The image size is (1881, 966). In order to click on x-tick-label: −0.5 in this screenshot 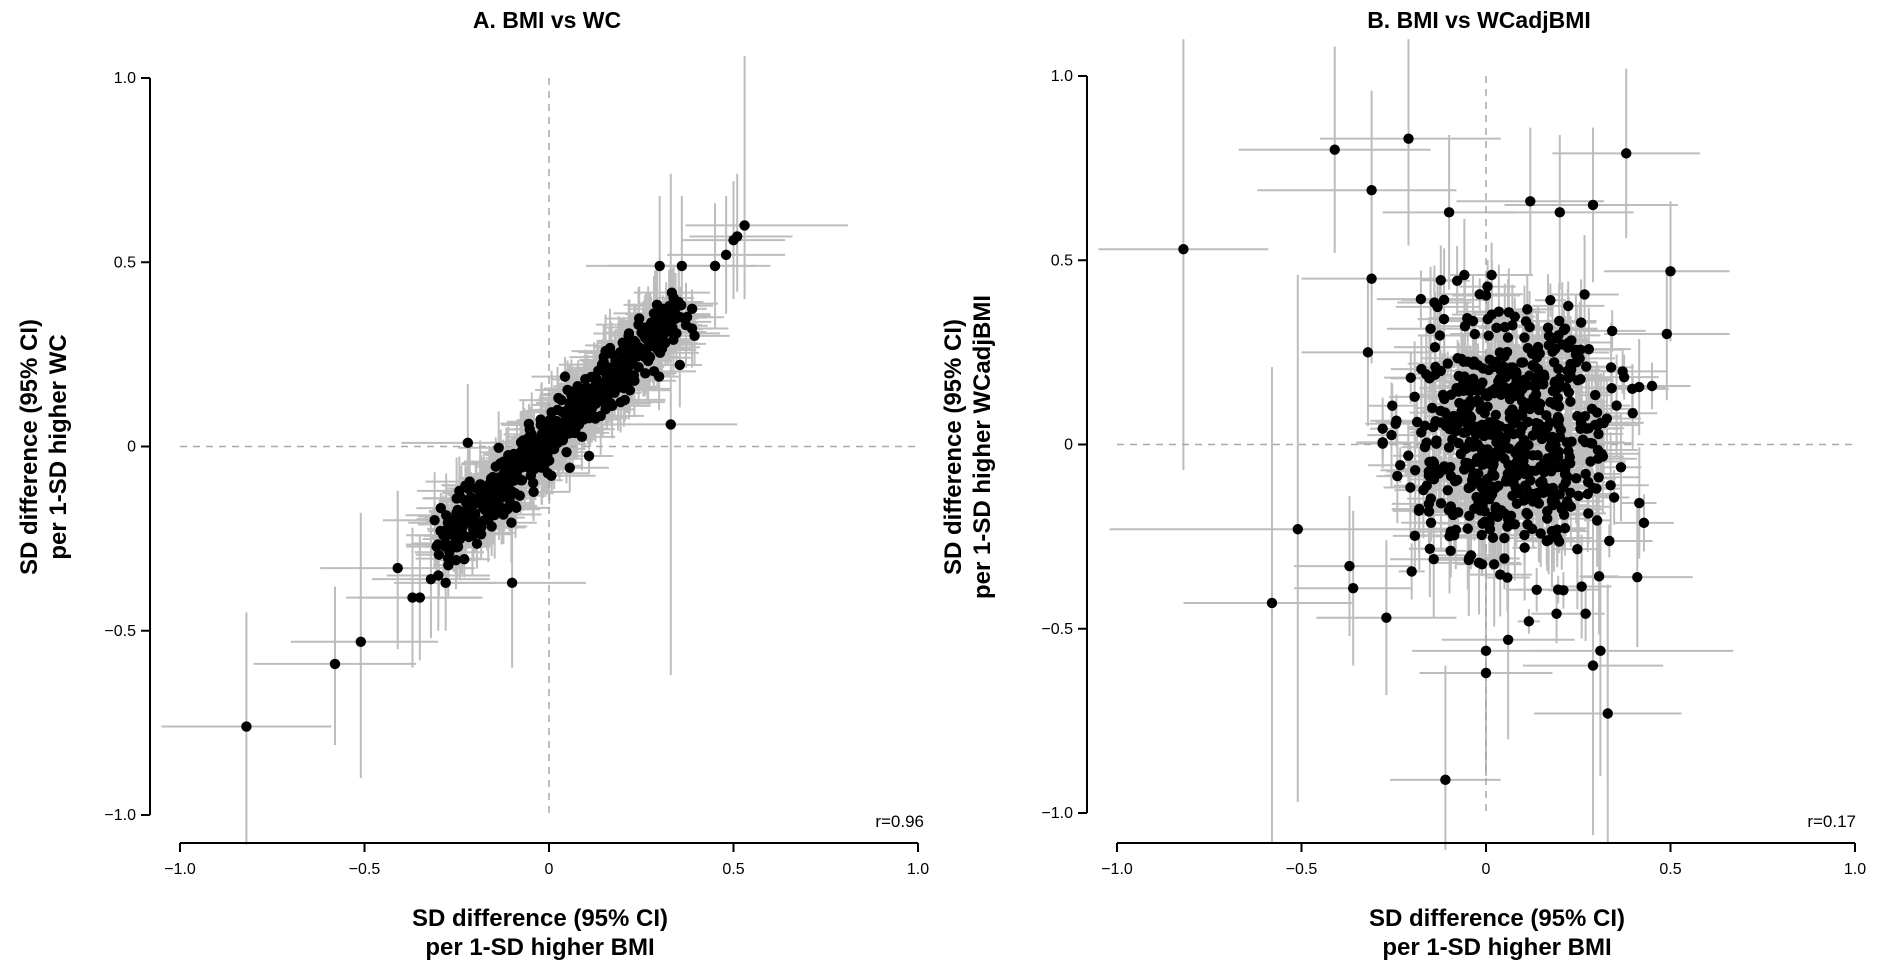, I will do `click(365, 869)`.